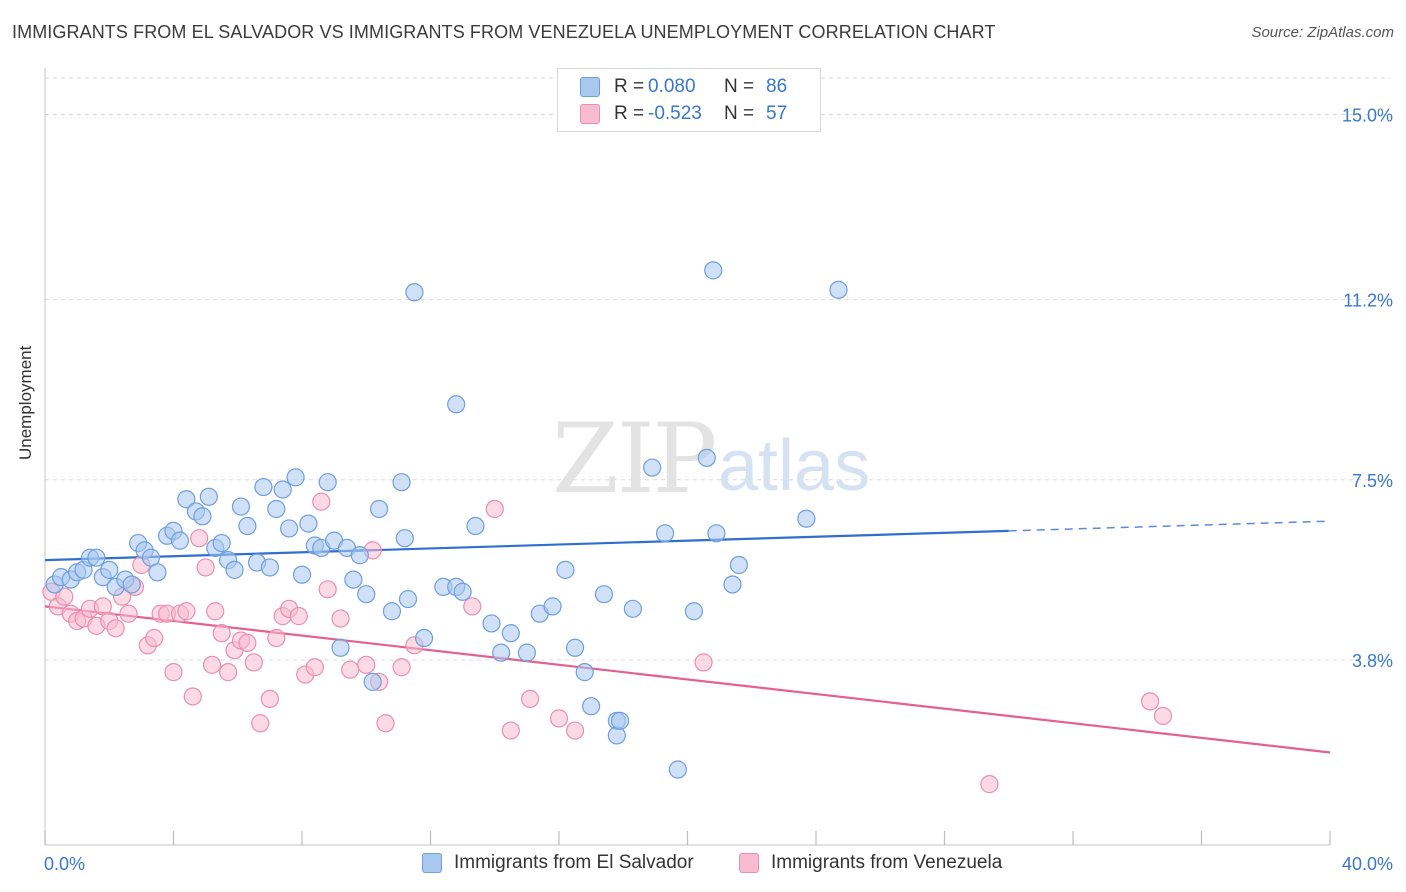  I want to click on legend-n-label: N =, so click(739, 113).